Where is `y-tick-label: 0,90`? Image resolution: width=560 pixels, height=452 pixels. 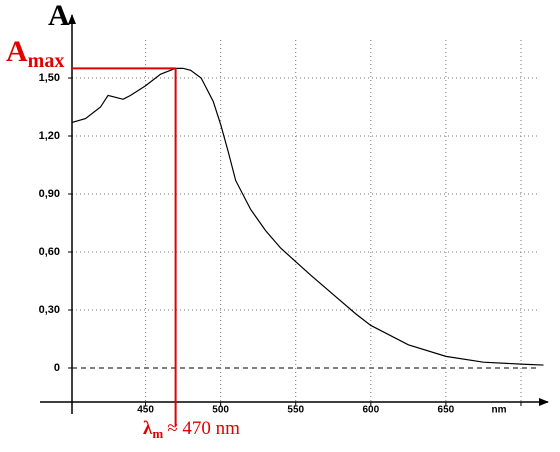
y-tick-label: 0,90 is located at coordinates (49, 194).